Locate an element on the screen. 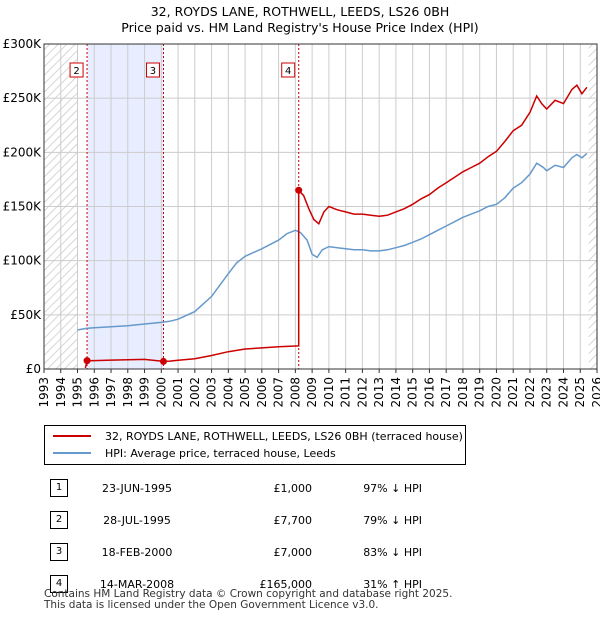 The image size is (600, 620). transaction-hpi: 79% ↓ HPI is located at coordinates (392, 520).